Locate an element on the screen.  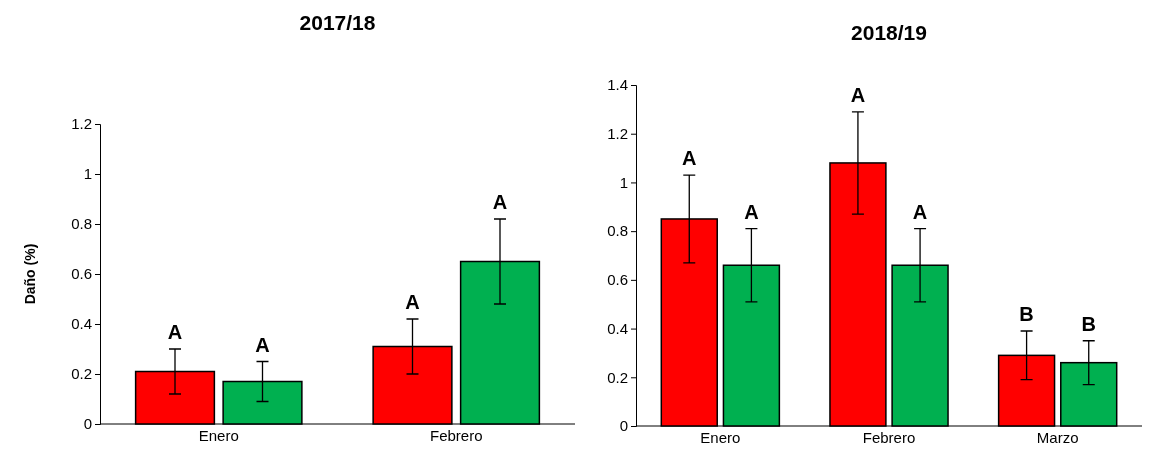
chart-title: 2018/19 is located at coordinates (889, 32).